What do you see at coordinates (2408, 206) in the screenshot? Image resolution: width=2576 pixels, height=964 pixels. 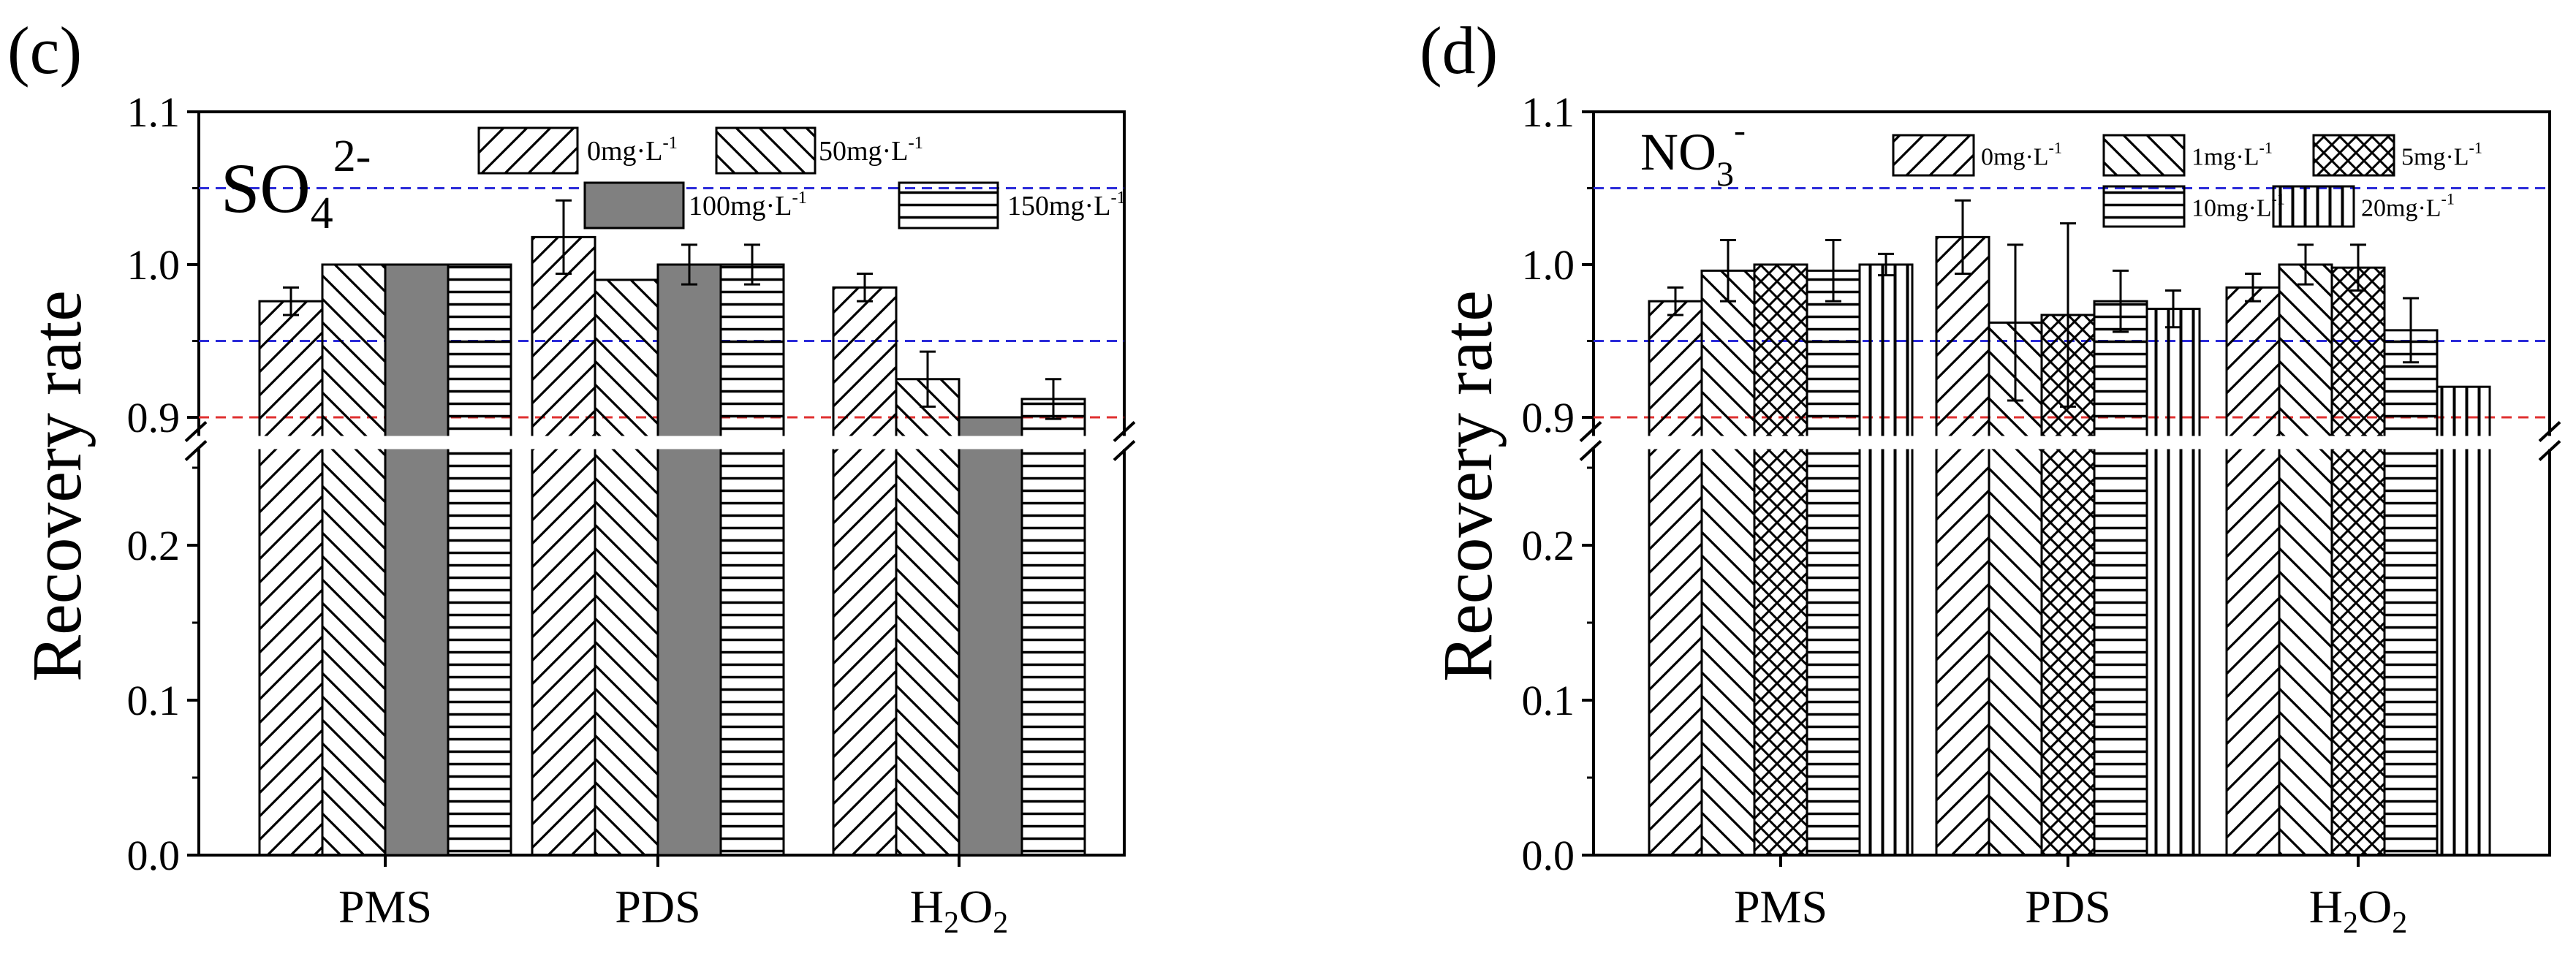 I see `legend-label: 20mg·L-1` at bounding box center [2408, 206].